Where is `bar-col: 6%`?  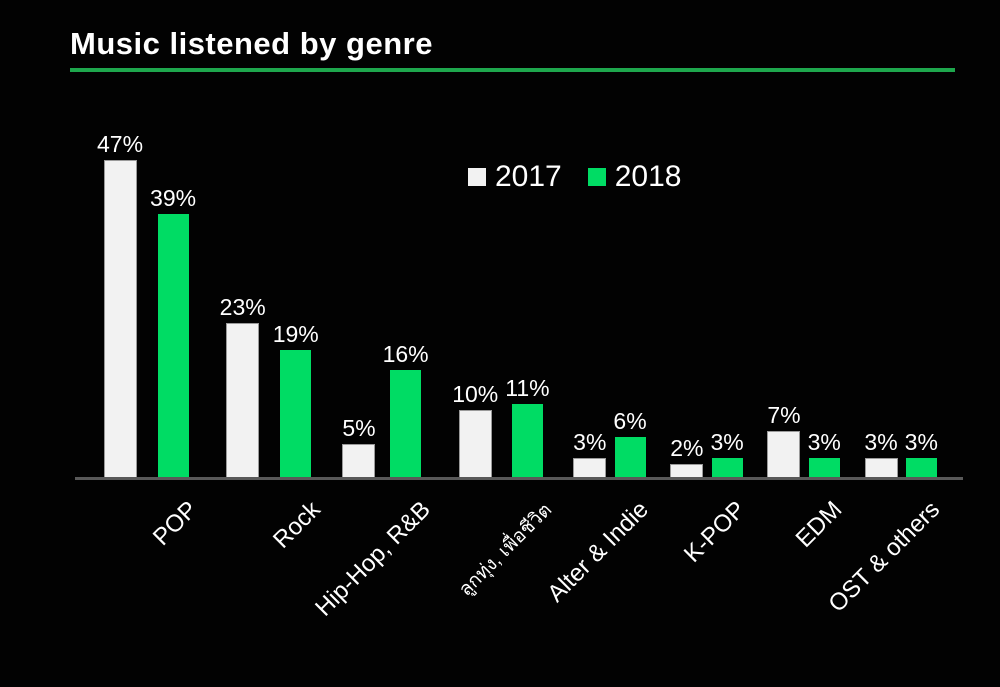
bar-col: 6% is located at coordinates (630, 442).